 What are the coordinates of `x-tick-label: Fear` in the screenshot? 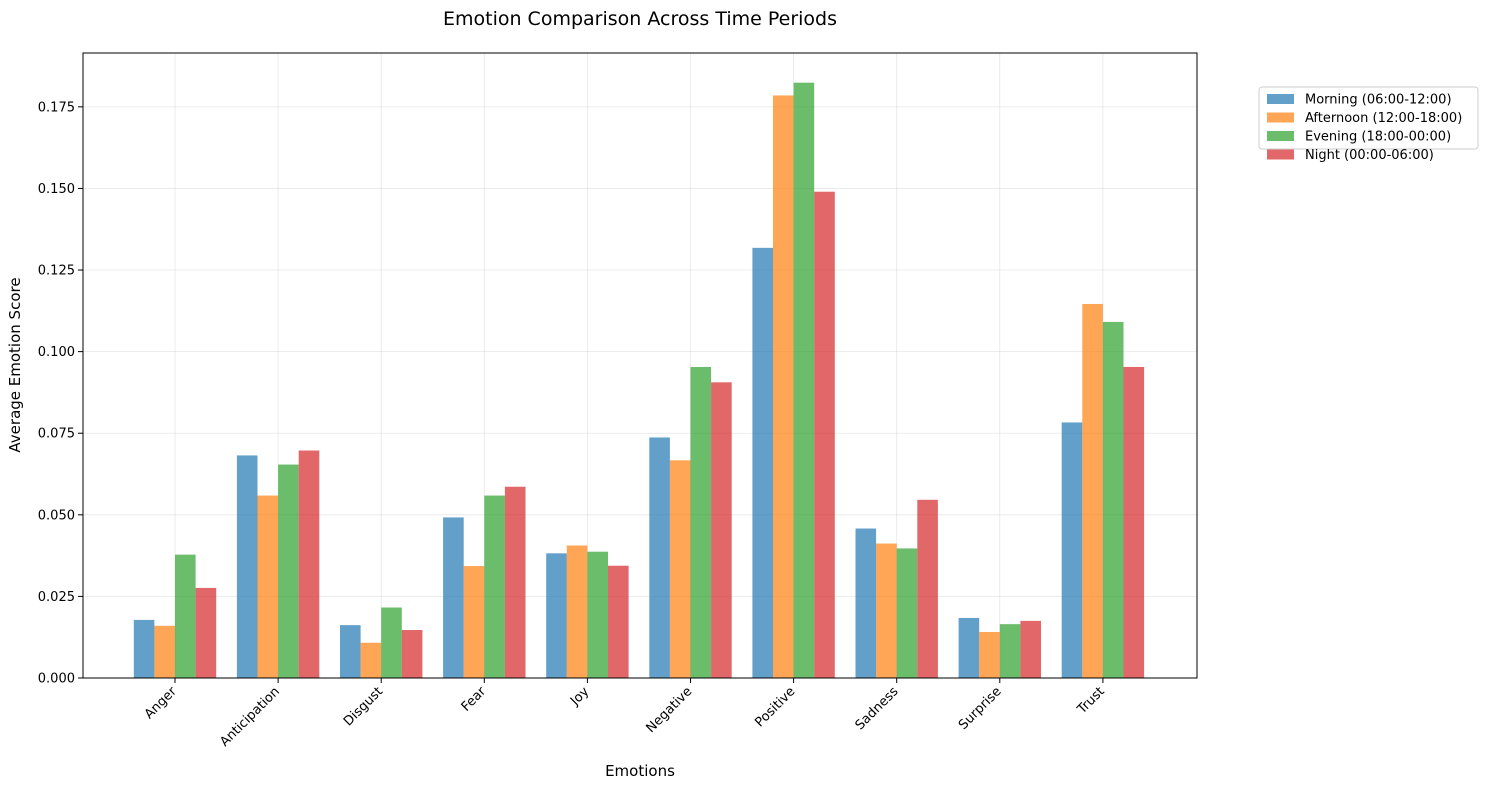 It's located at (474, 699).